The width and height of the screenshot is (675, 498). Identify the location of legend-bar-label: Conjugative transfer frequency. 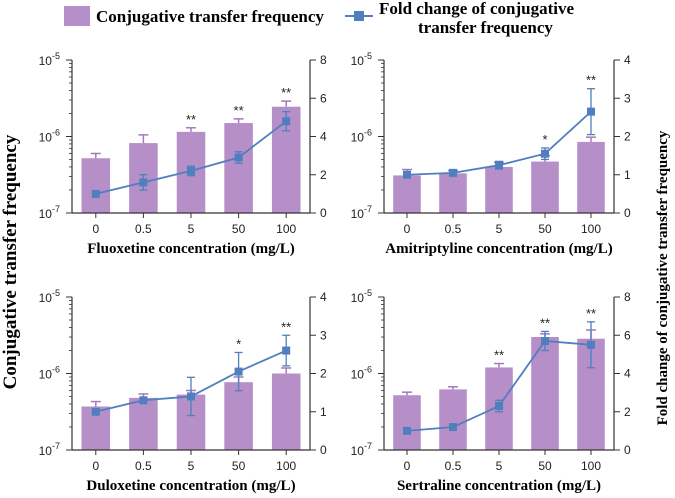
(210, 16).